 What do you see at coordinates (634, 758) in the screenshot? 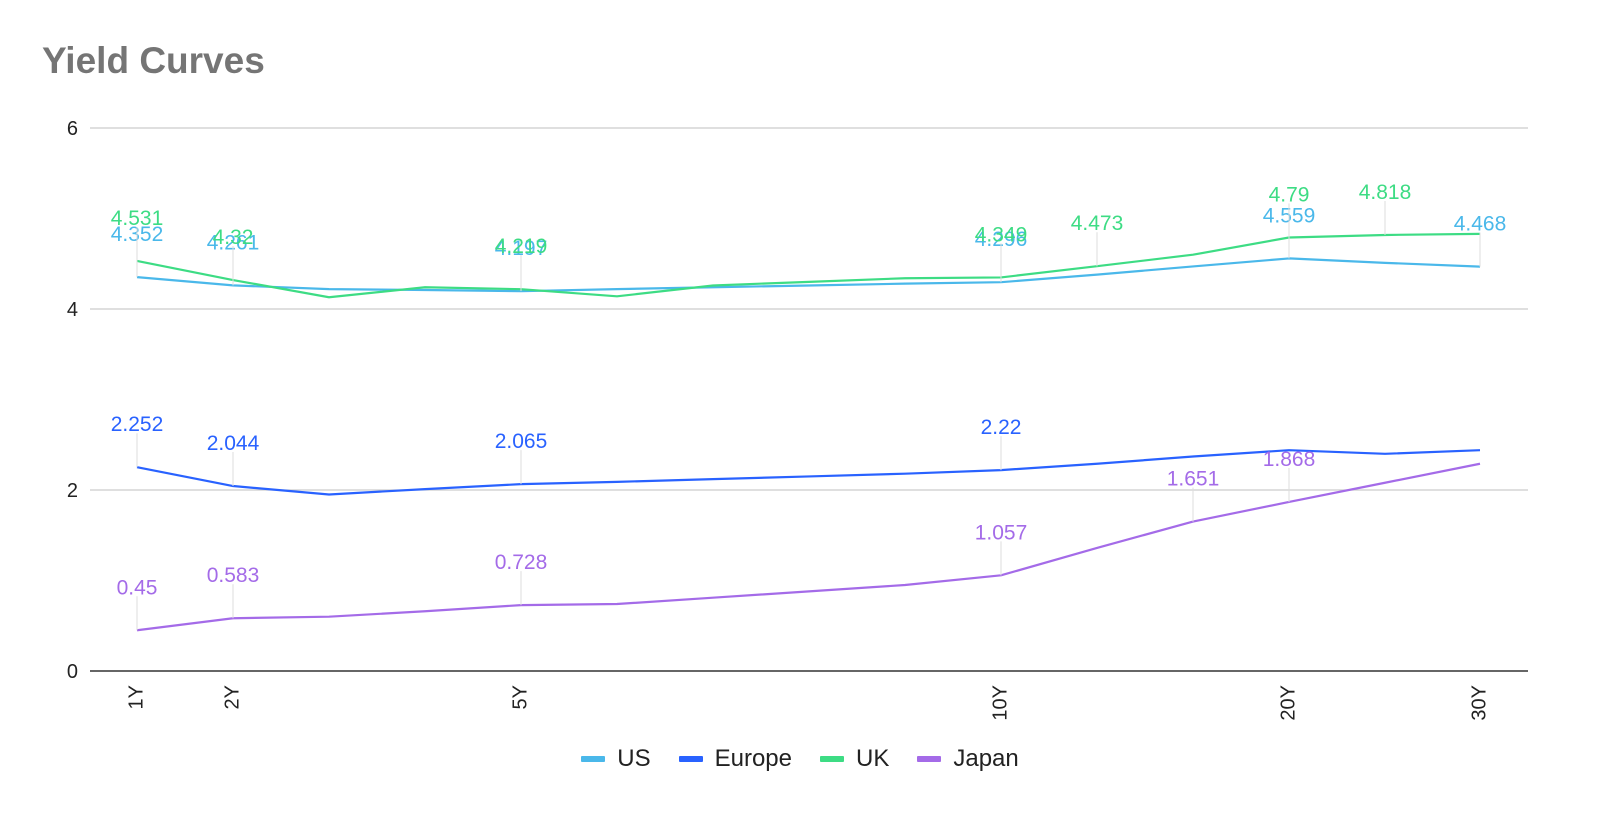
I see `legend-label-us: US` at bounding box center [634, 758].